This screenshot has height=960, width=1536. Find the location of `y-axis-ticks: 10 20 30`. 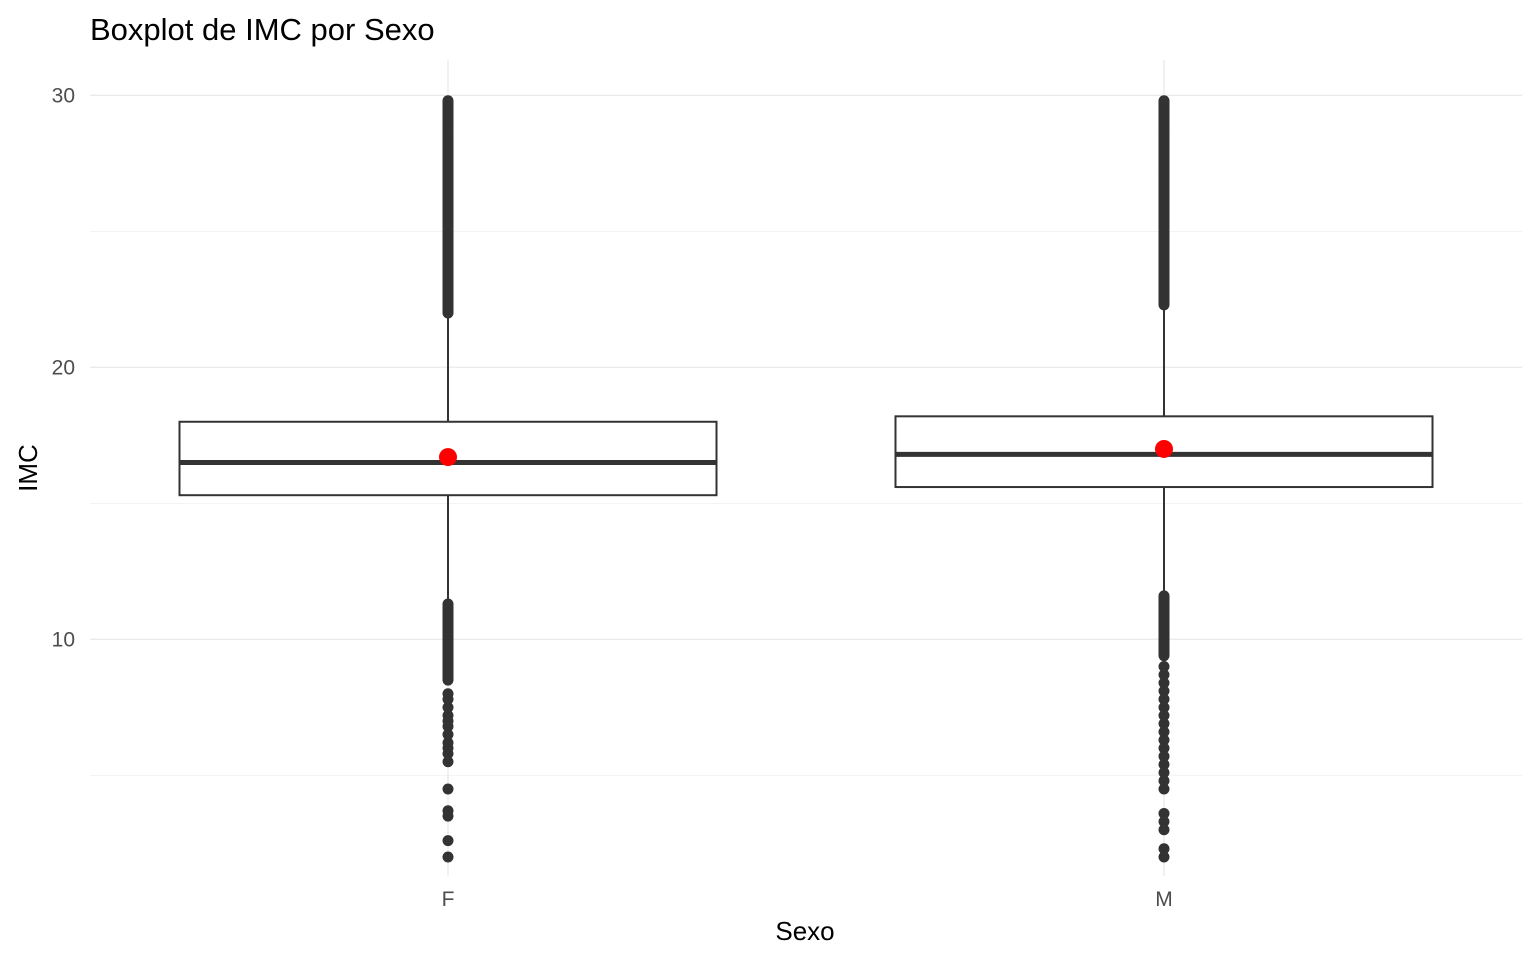

y-axis-ticks: 10 20 30 is located at coordinates (63, 367).